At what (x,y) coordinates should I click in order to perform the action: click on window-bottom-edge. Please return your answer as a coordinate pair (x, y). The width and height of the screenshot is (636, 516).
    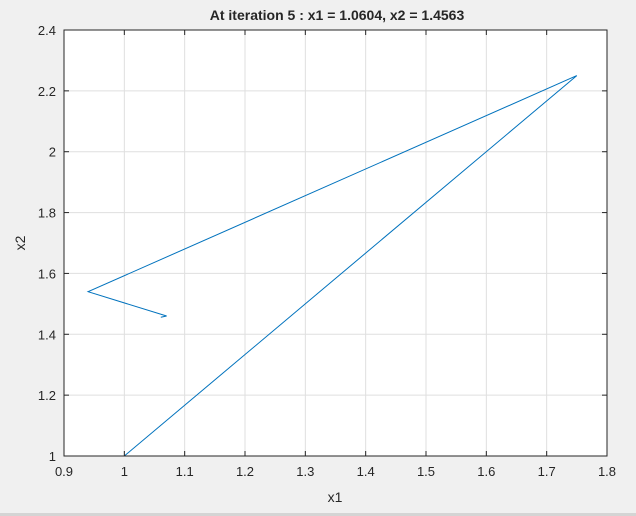
    Looking at the image, I should click on (318, 514).